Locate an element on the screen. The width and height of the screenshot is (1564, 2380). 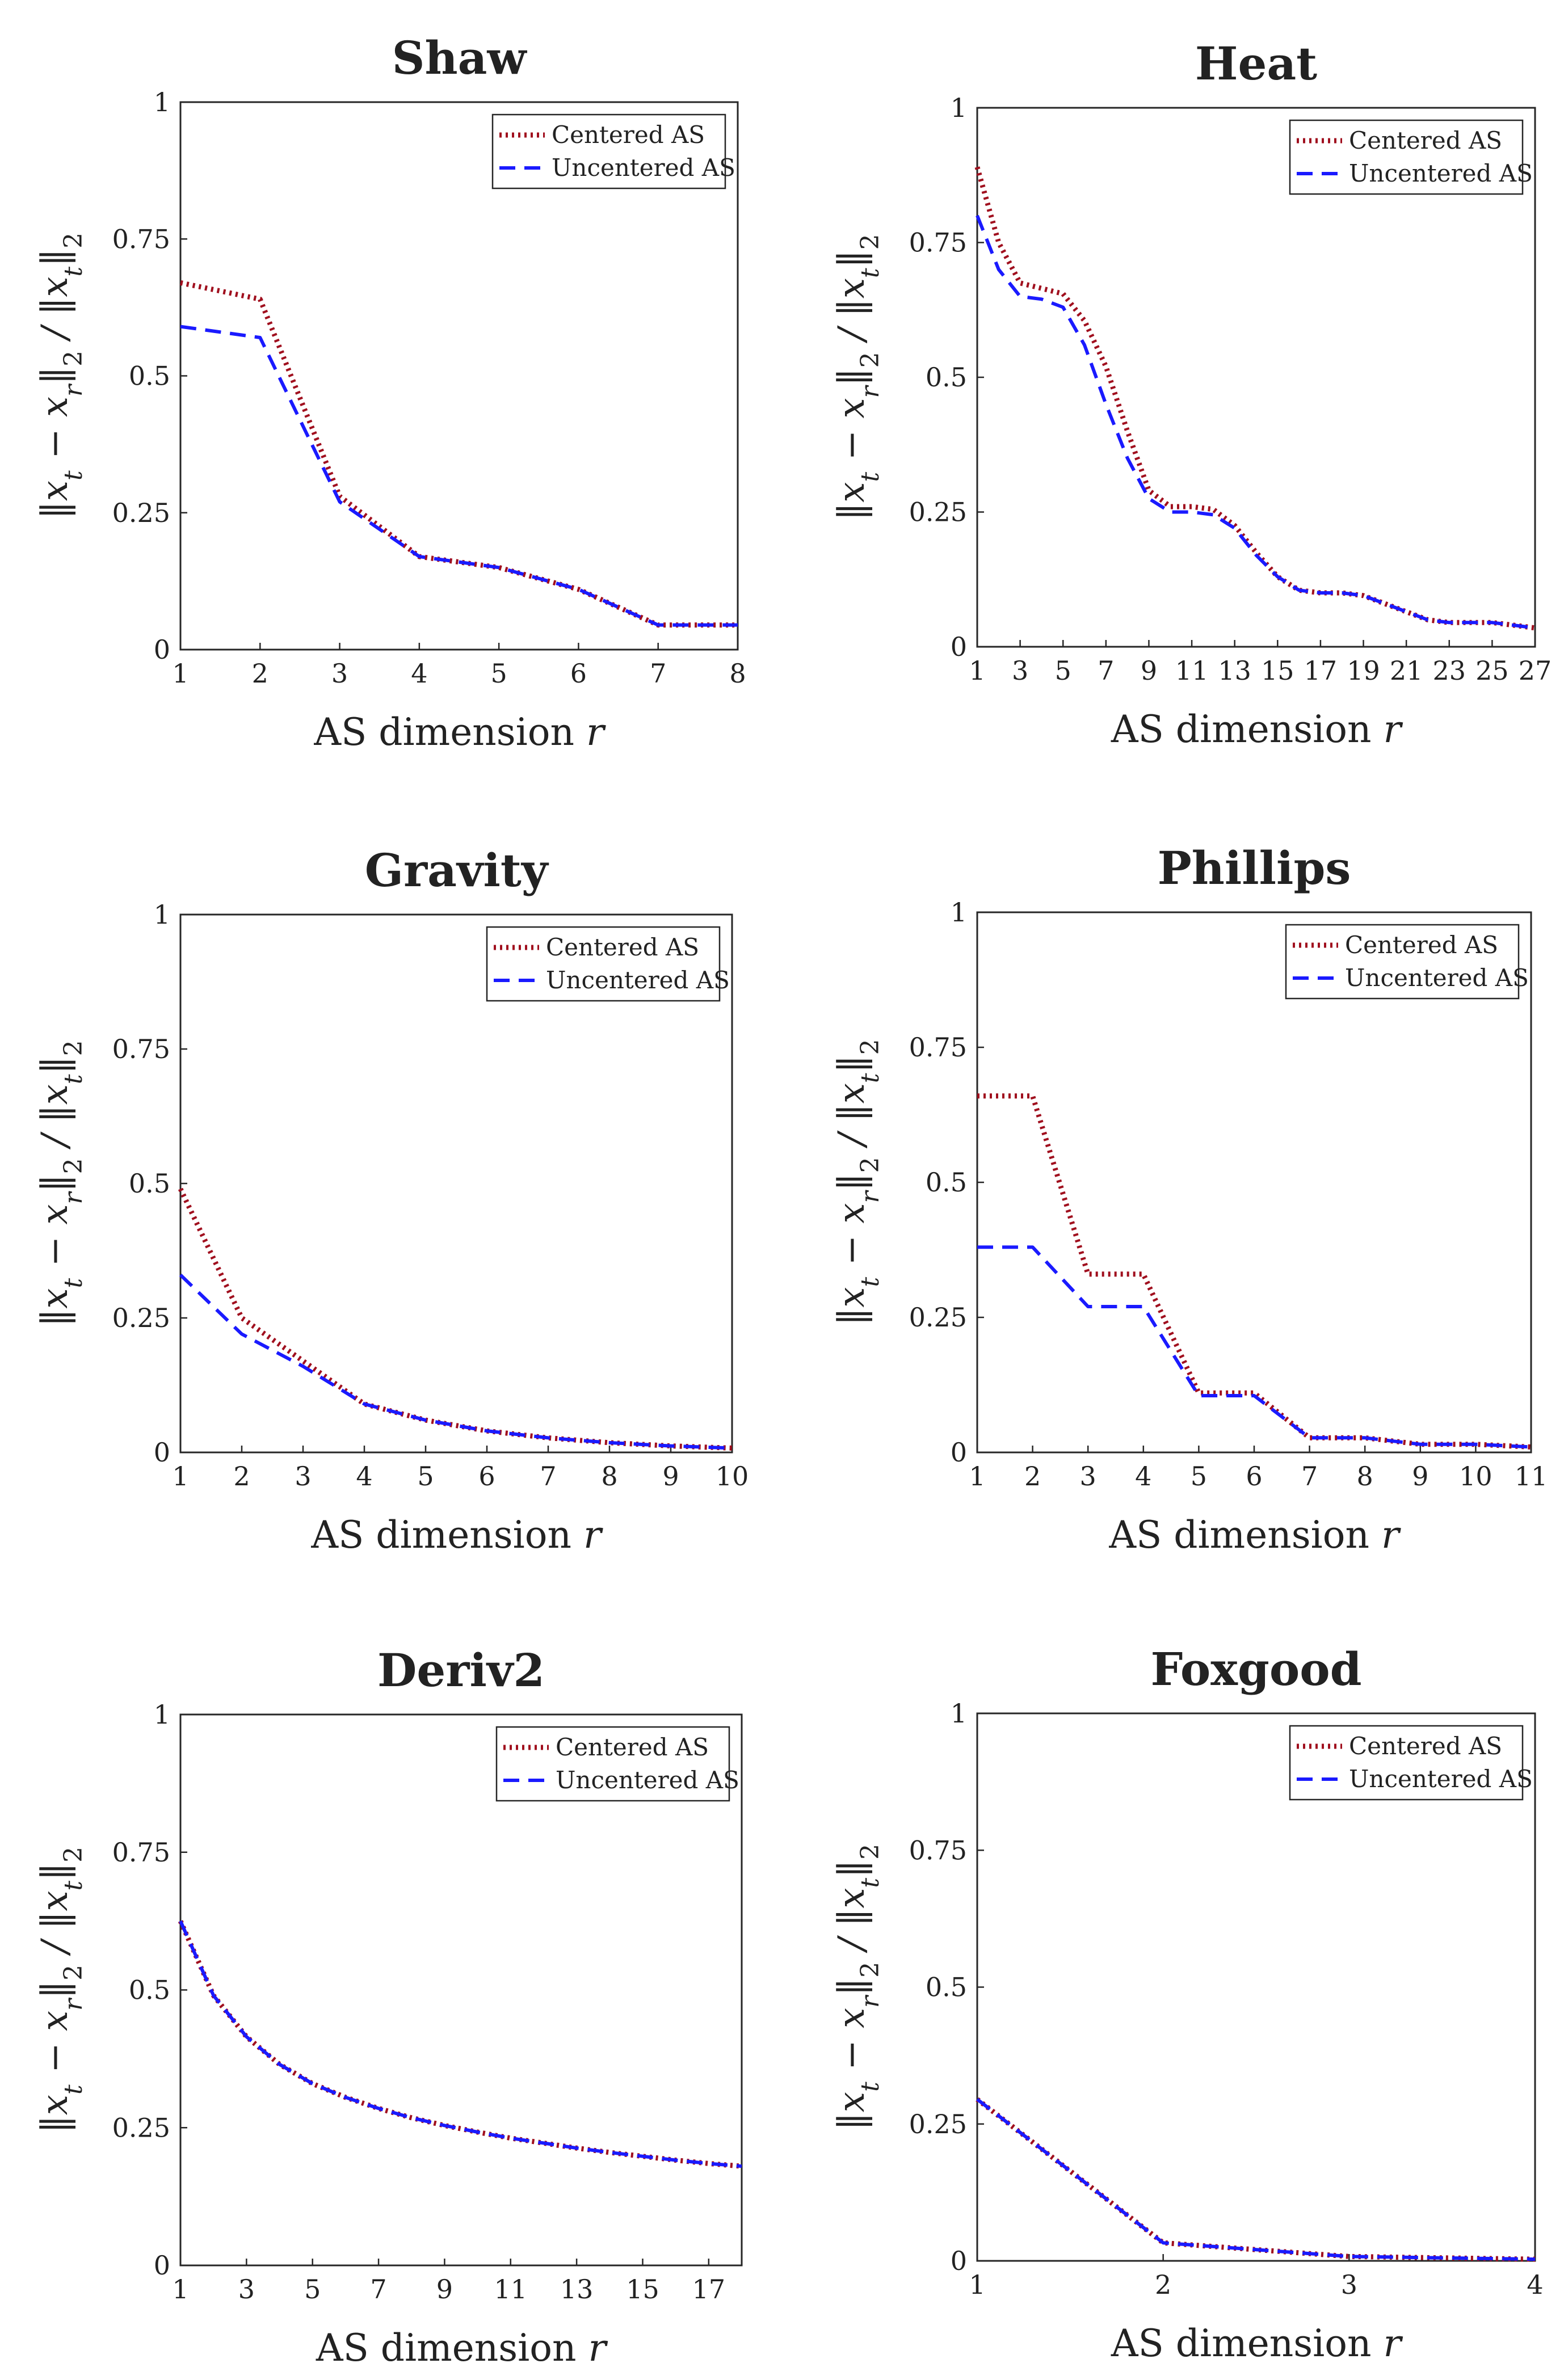
chart-title: Foxgood is located at coordinates (1255, 1669).